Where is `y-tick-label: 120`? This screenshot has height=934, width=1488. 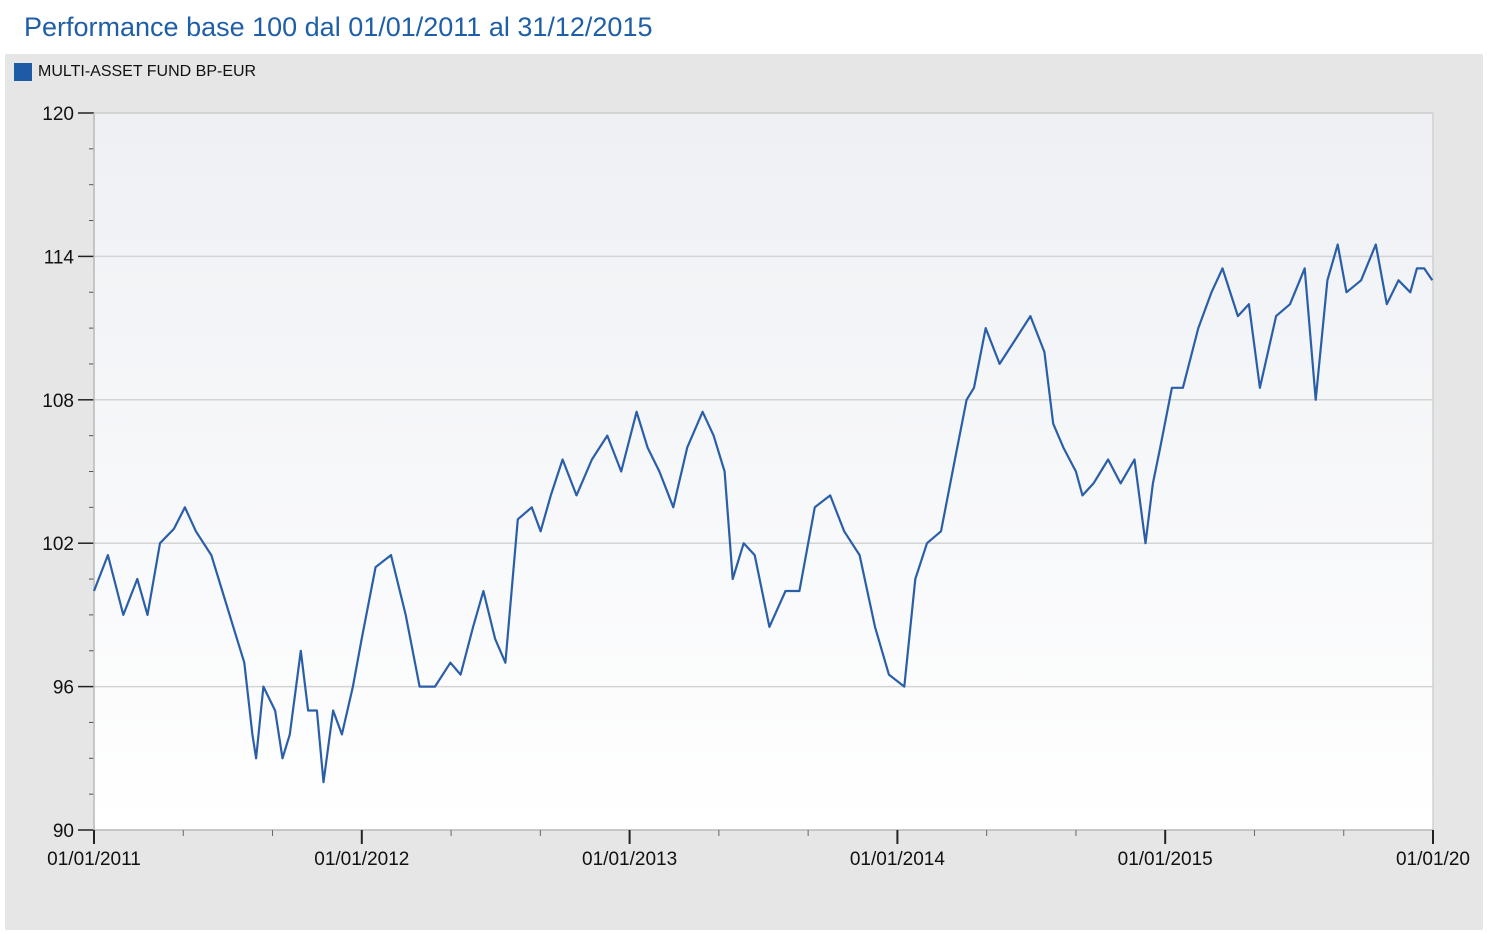 y-tick-label: 120 is located at coordinates (58, 114).